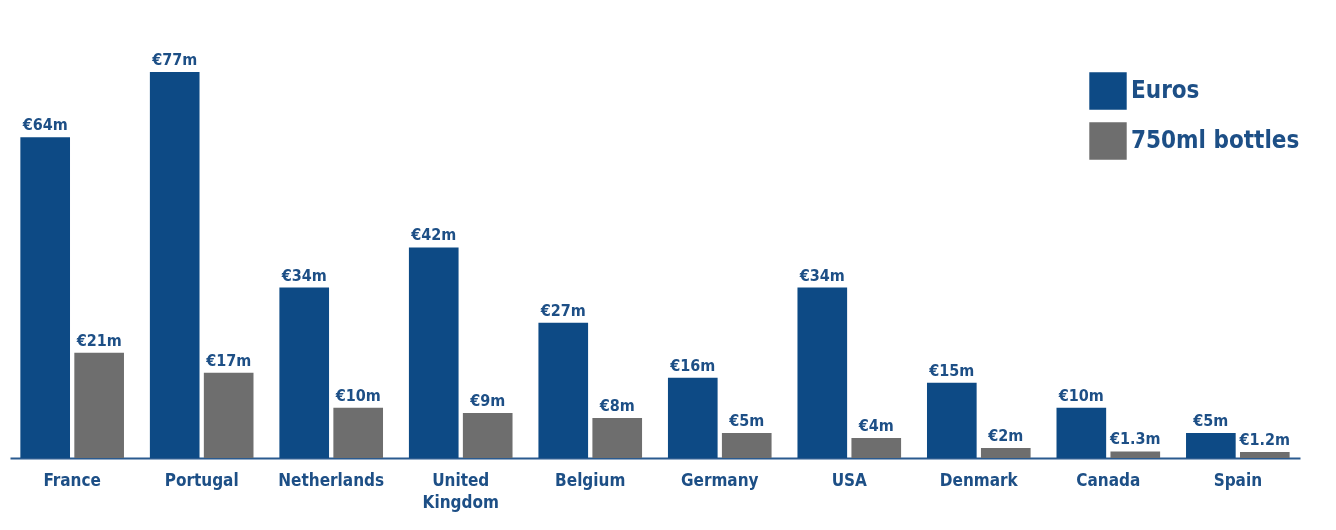  What do you see at coordinates (228, 360) in the screenshot?
I see `data-label: €17m` at bounding box center [228, 360].